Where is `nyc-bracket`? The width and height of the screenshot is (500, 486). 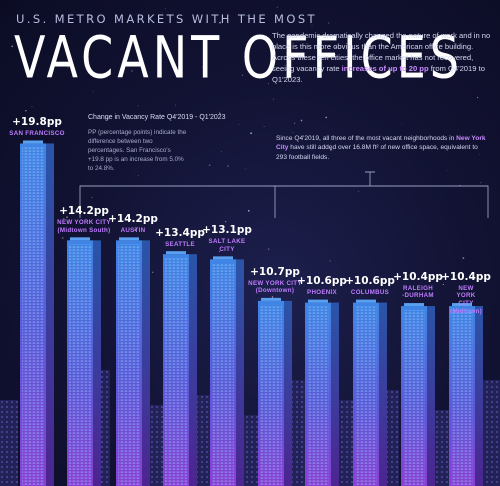
nyc-bracket is located at coordinates (381, 194).